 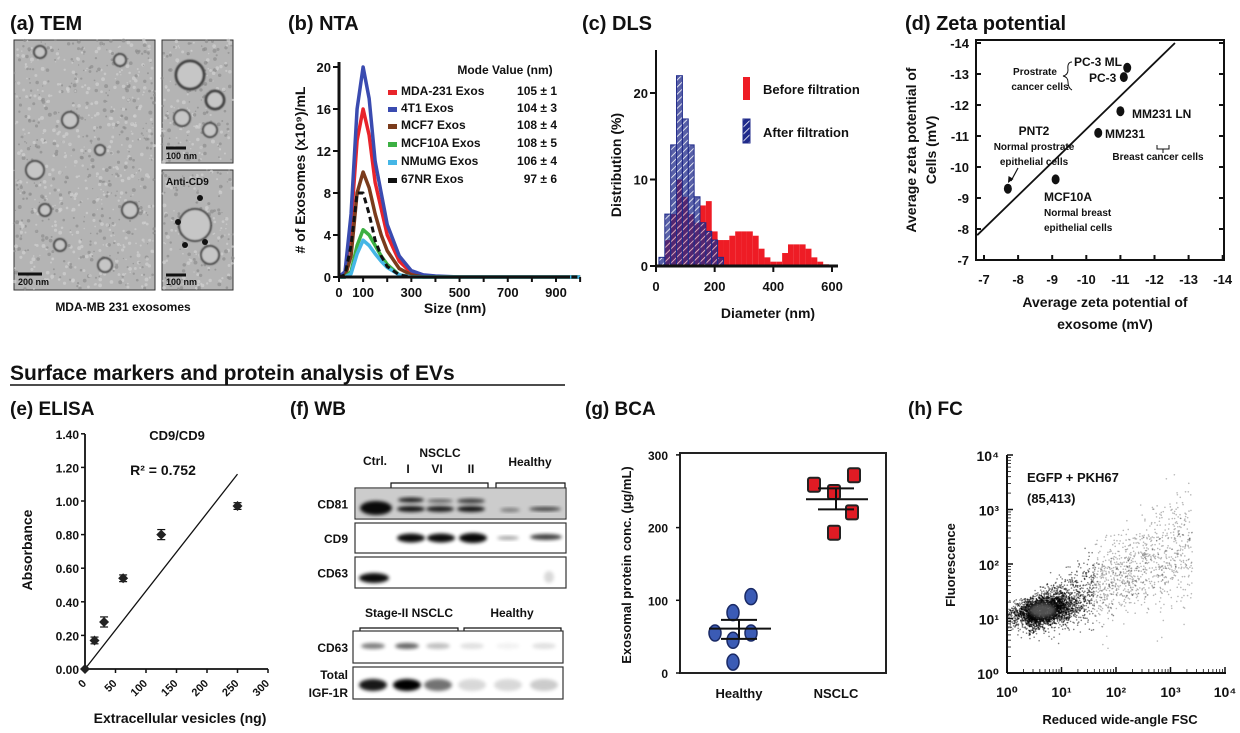 What do you see at coordinates (68, 636) in the screenshot?
I see `y-tick-label: 0.20` at bounding box center [68, 636].